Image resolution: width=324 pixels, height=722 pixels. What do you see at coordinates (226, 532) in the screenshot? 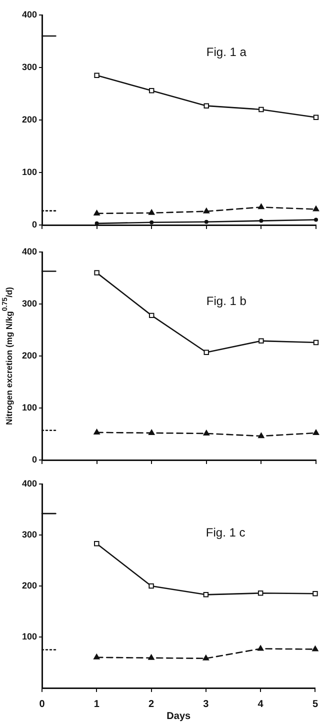
I see `text: Fig. 1 c` at bounding box center [226, 532].